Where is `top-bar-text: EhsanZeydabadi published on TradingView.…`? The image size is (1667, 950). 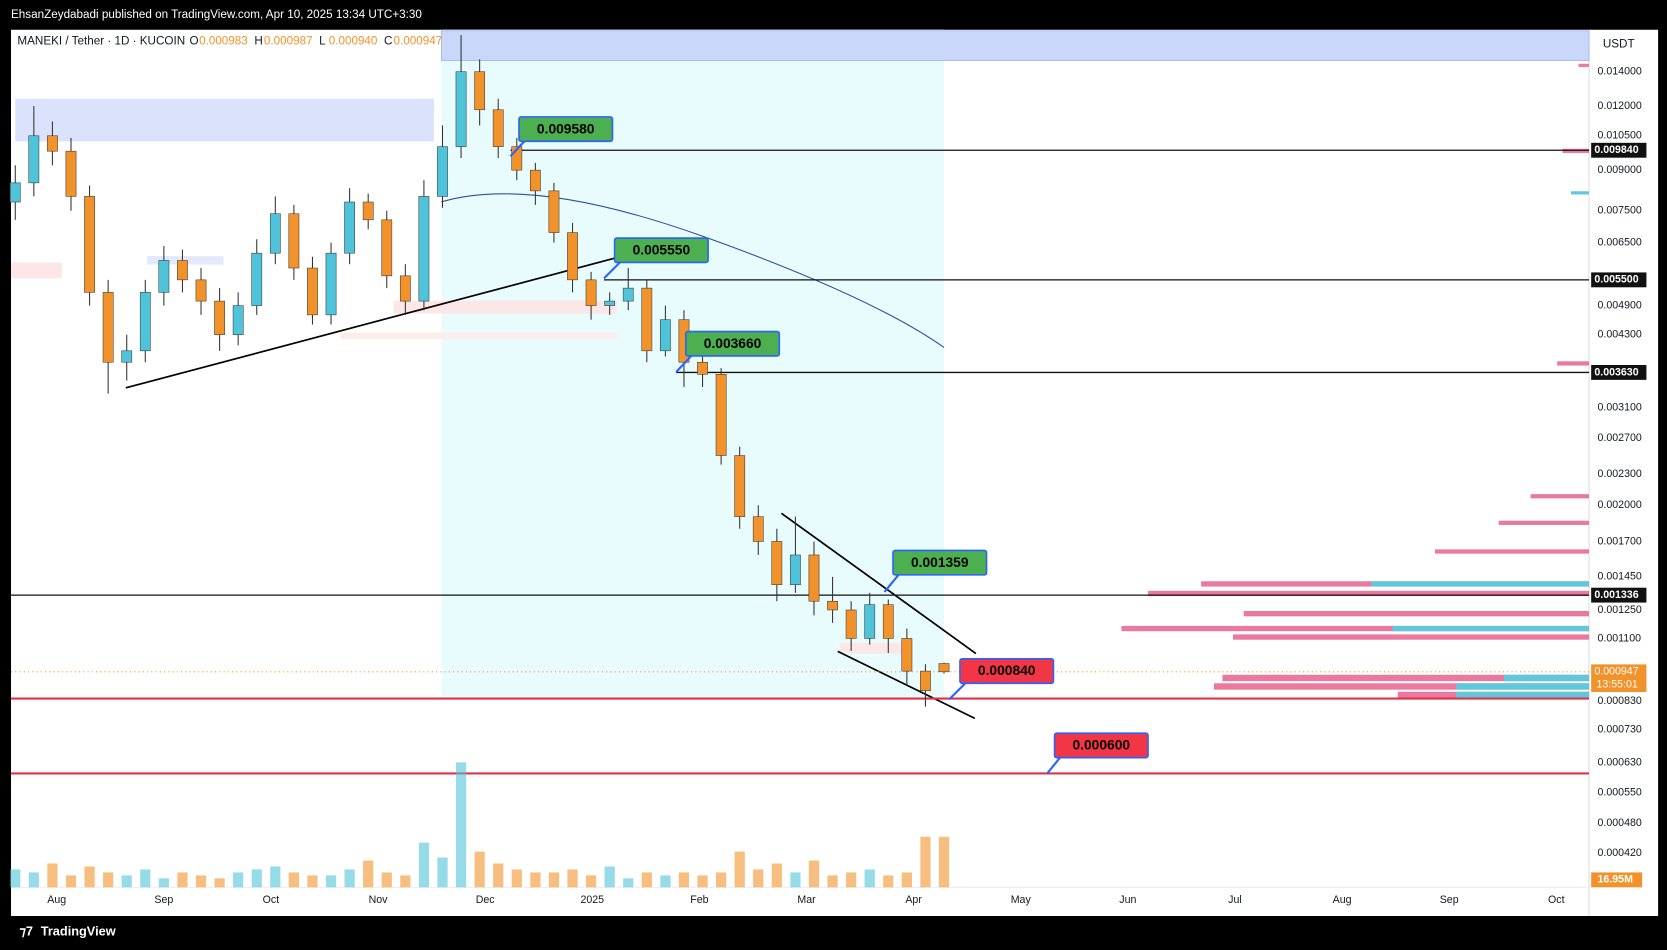 top-bar-text: EhsanZeydabadi published on TradingView.… is located at coordinates (216, 14).